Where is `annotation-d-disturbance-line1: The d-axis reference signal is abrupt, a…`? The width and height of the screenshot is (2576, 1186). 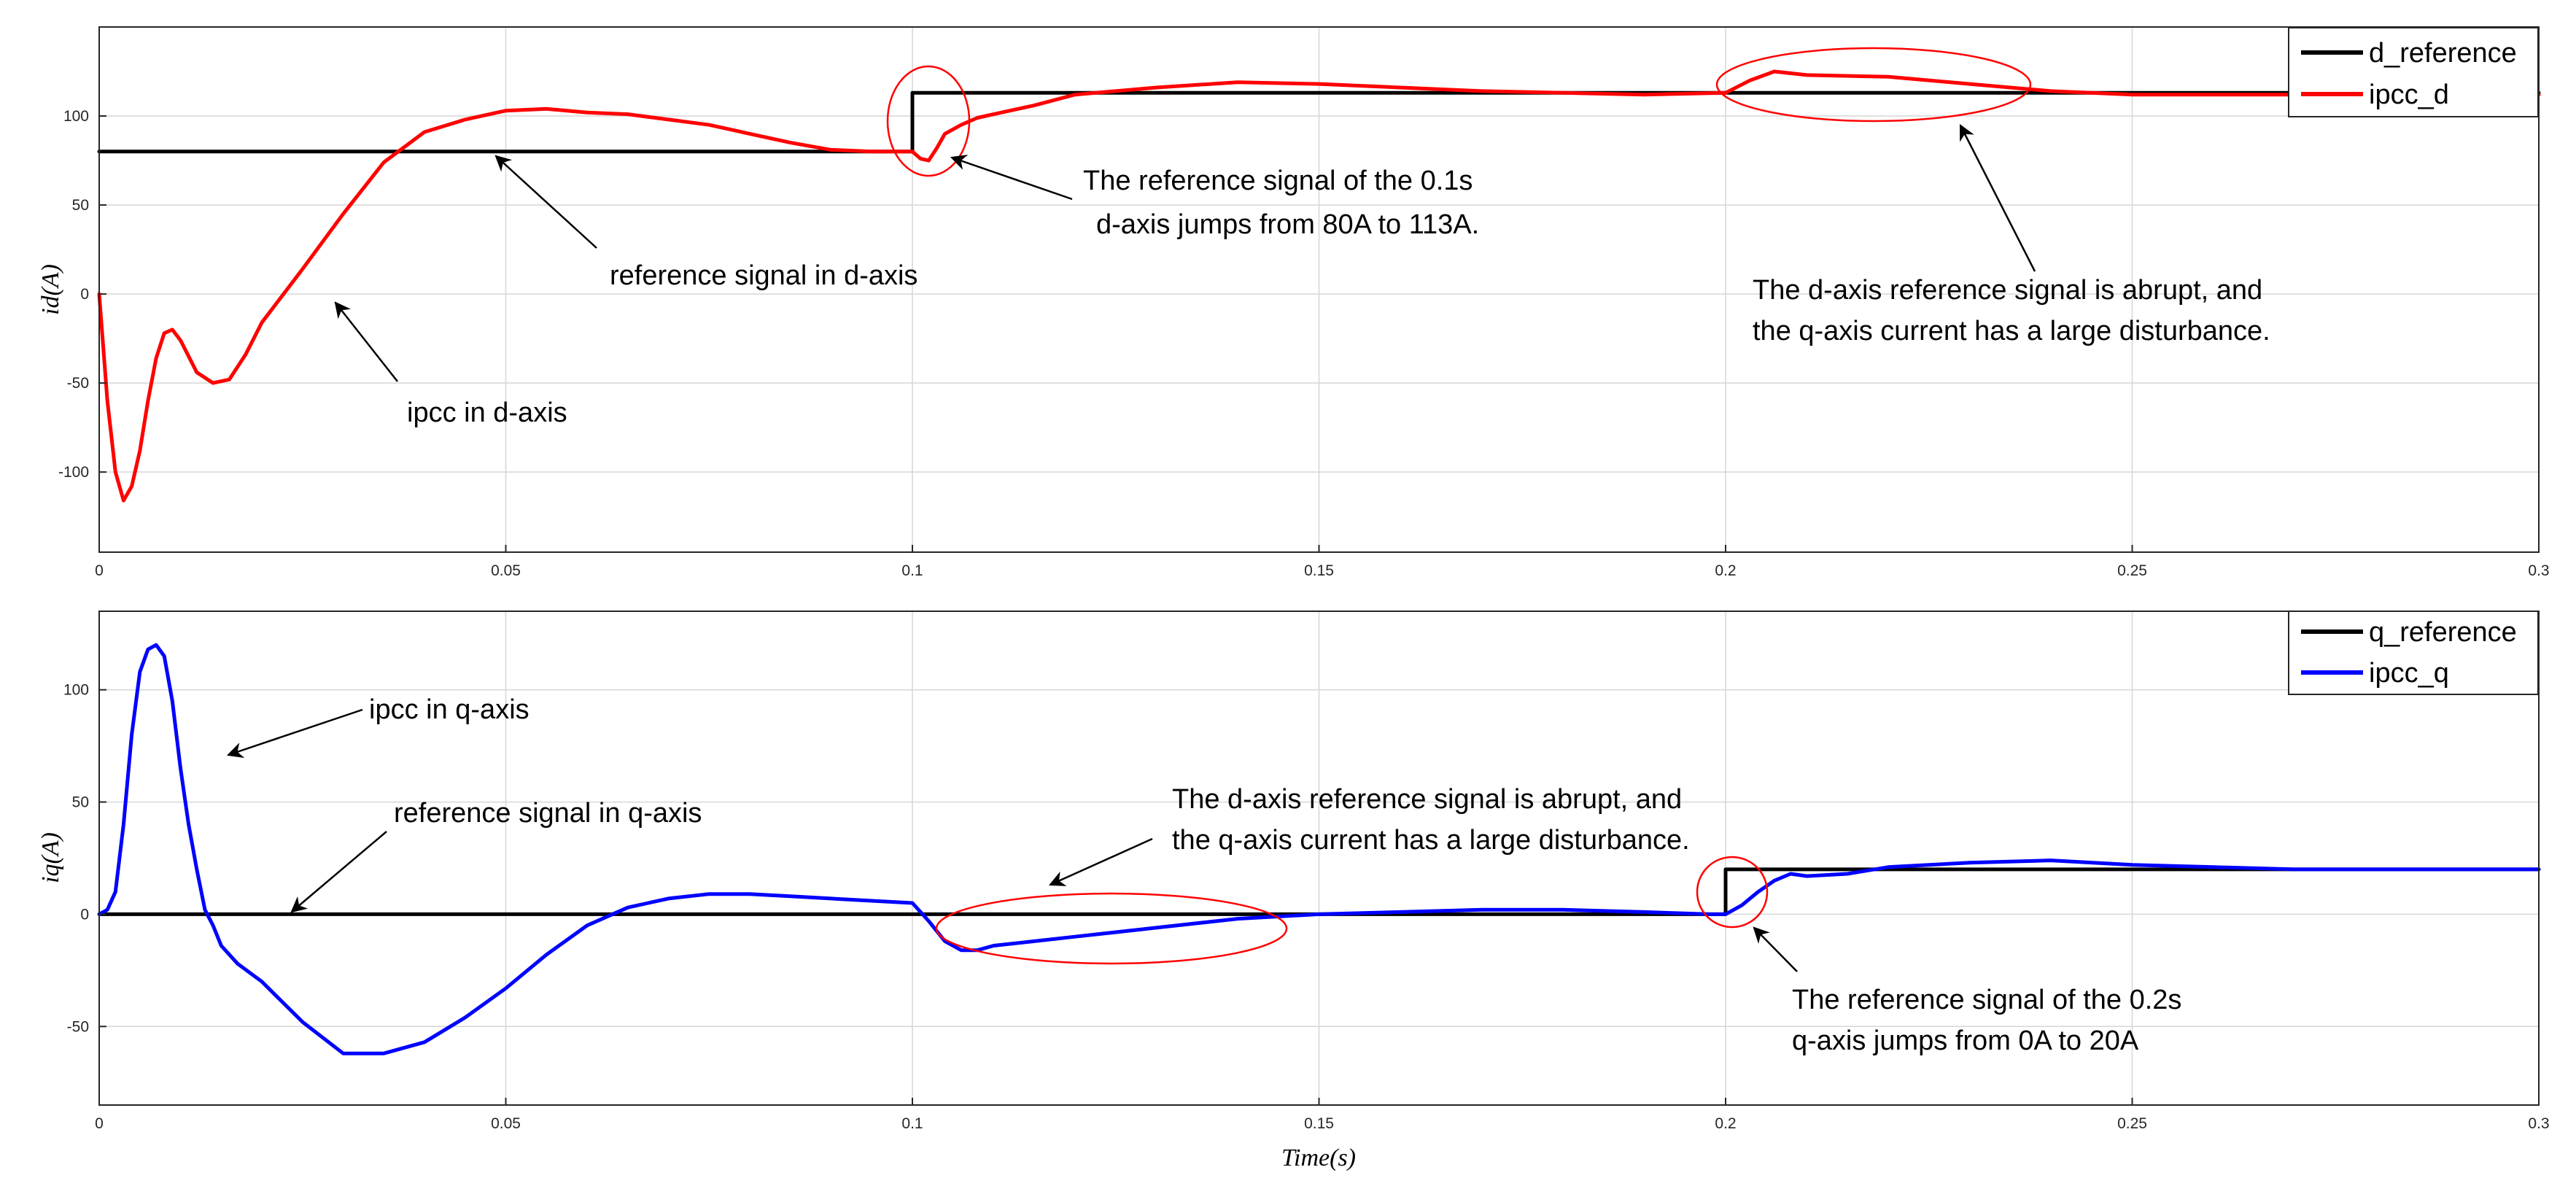
annotation-d-disturbance-line1: The d-axis reference signal is abrupt, a… is located at coordinates (2008, 290).